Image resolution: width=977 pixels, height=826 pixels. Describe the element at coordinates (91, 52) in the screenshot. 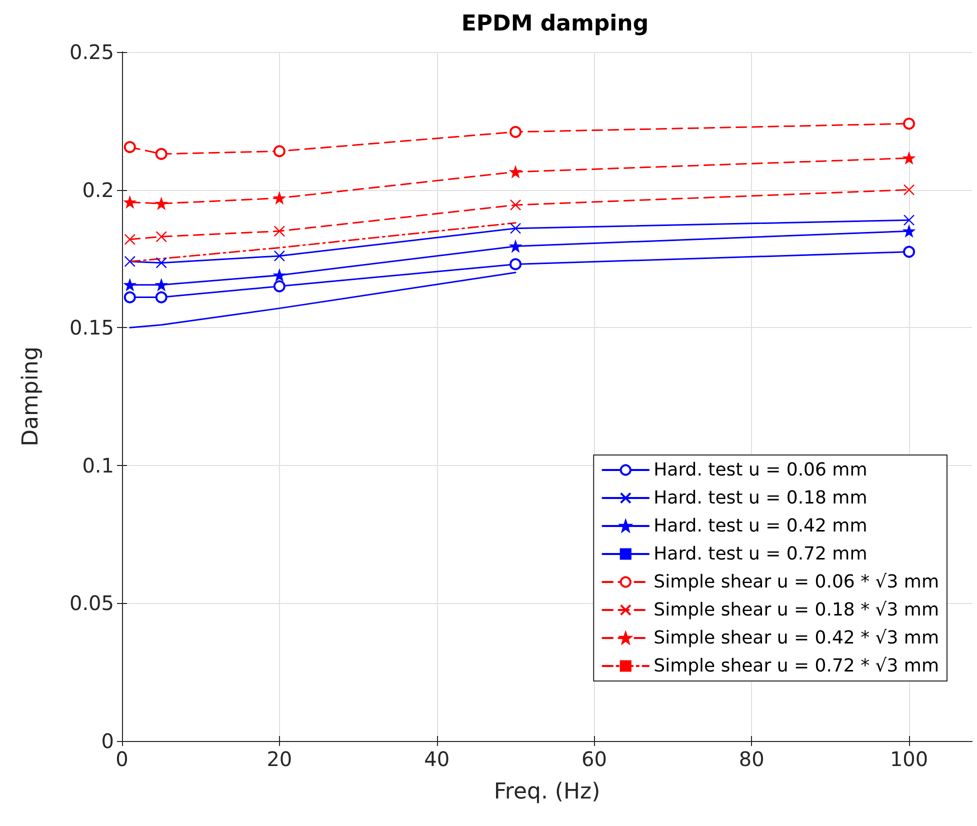

I see `y-tick-label: 0.25` at that location.